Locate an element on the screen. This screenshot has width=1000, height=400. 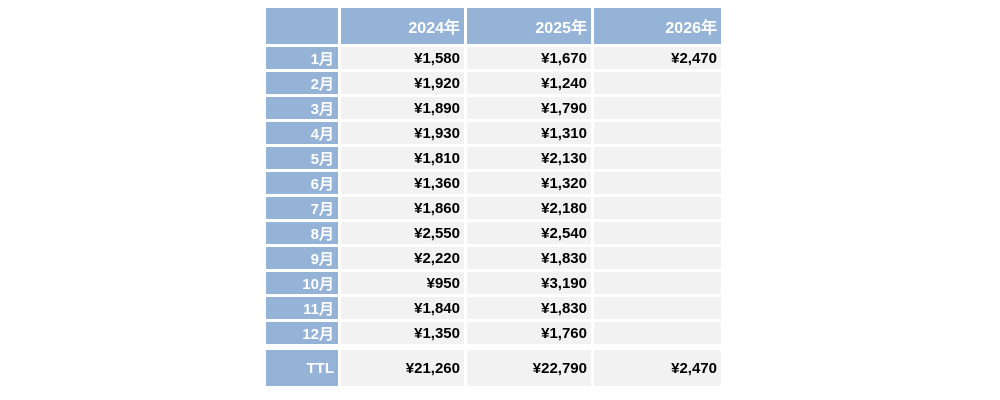
table-row-jul: 7月 ¥1,860 ¥2,180 is located at coordinates (493, 208).